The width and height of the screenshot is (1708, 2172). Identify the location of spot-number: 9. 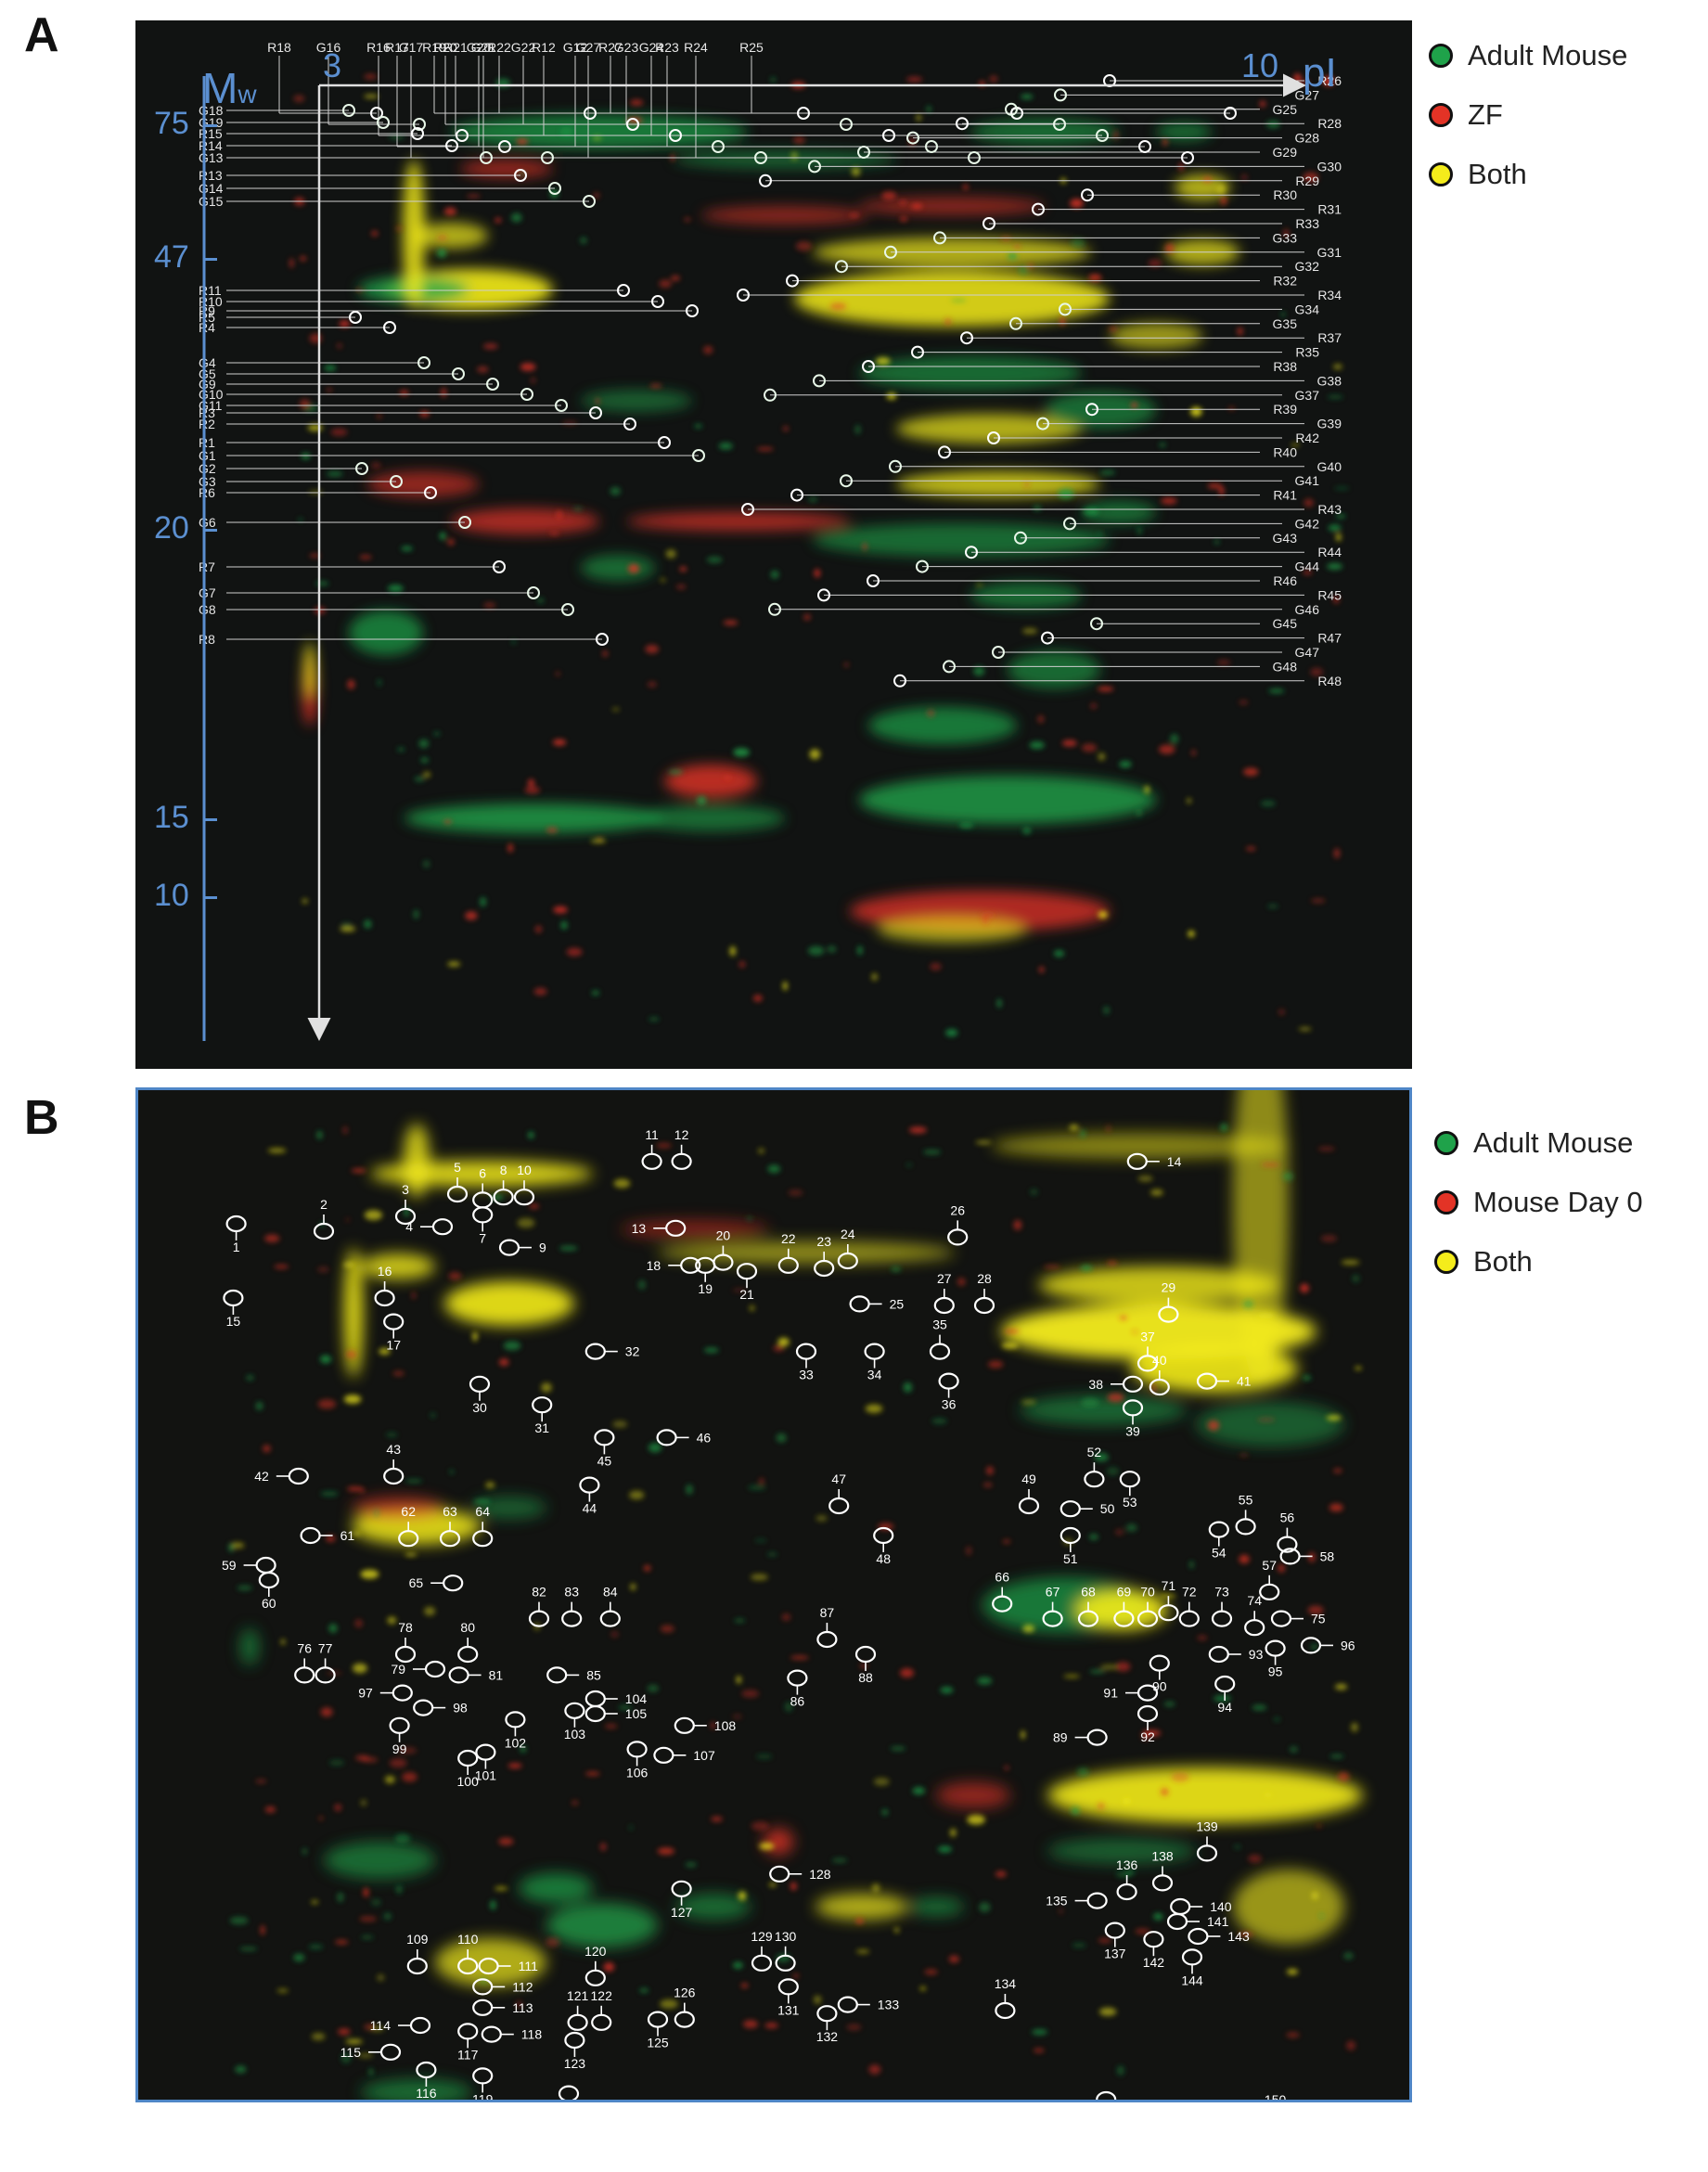
(542, 1247).